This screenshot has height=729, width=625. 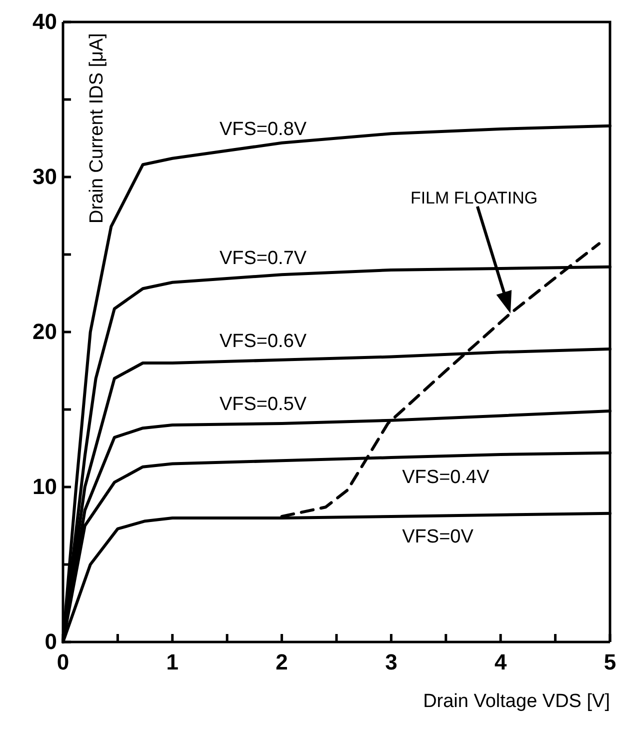 I want to click on x-tick-label: 5, so click(x=610, y=662).